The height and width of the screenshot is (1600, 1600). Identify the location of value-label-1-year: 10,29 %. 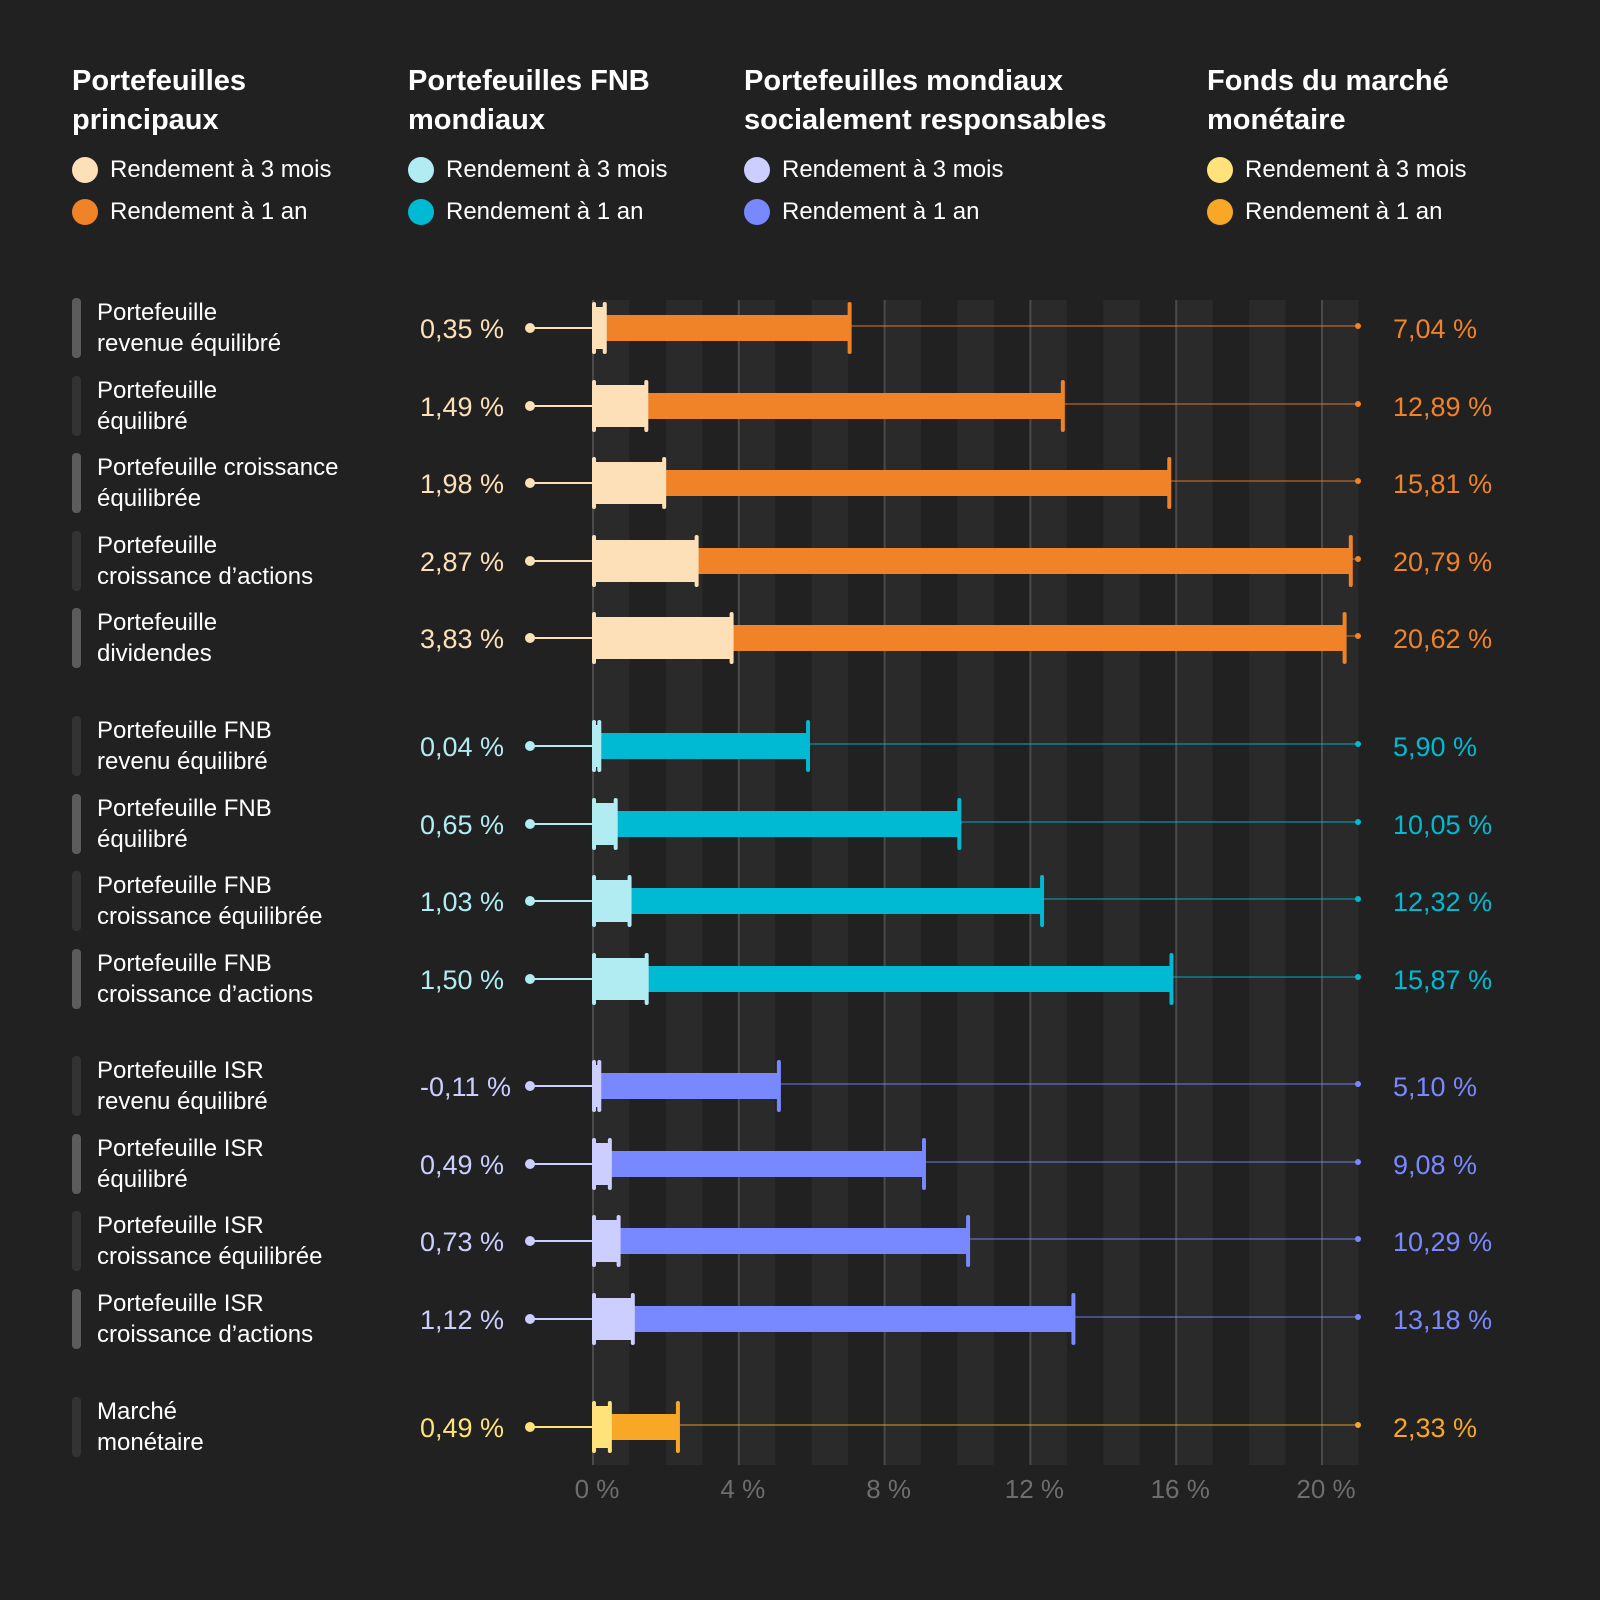
(1442, 1242).